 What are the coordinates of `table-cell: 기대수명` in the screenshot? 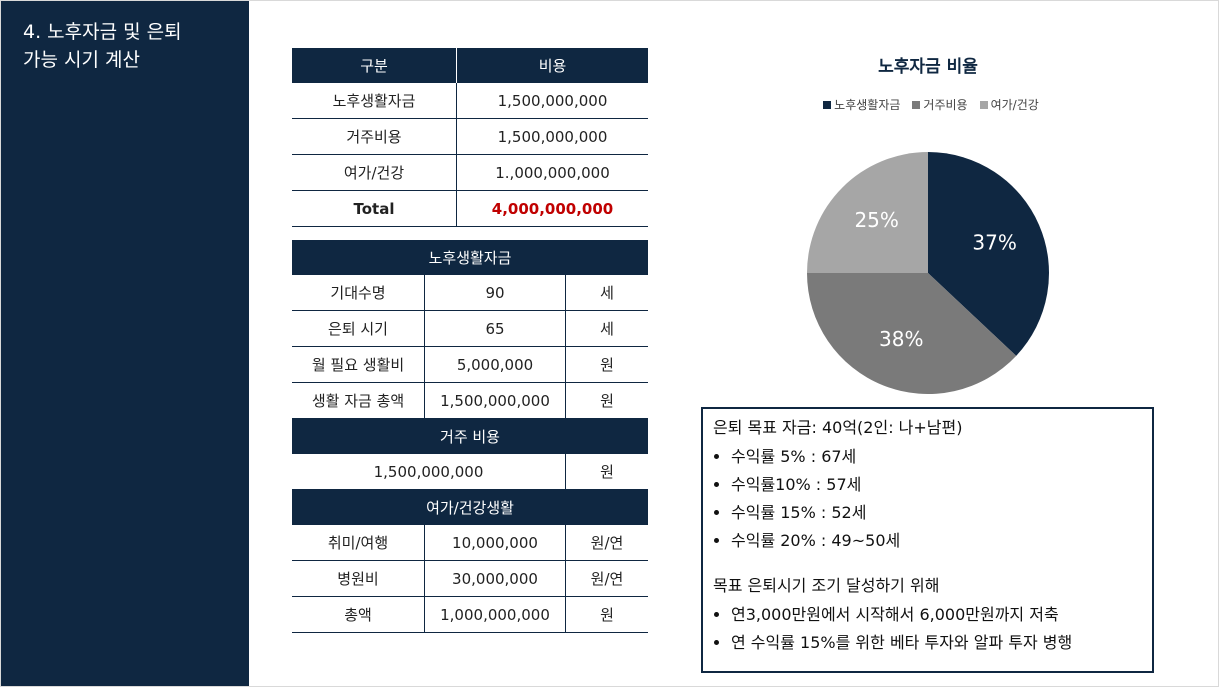 It's located at (358, 293).